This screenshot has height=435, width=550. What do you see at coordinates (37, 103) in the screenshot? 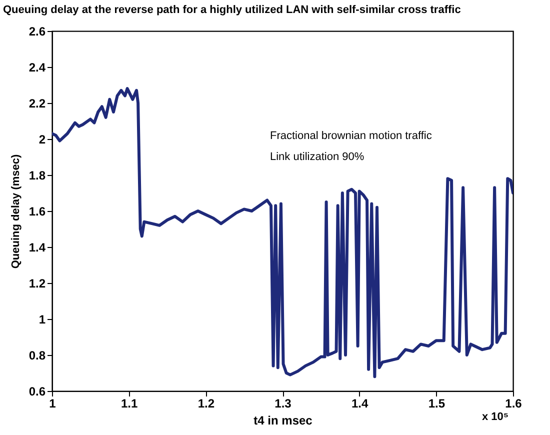
I see `y-tick-label: 2.2` at bounding box center [37, 103].